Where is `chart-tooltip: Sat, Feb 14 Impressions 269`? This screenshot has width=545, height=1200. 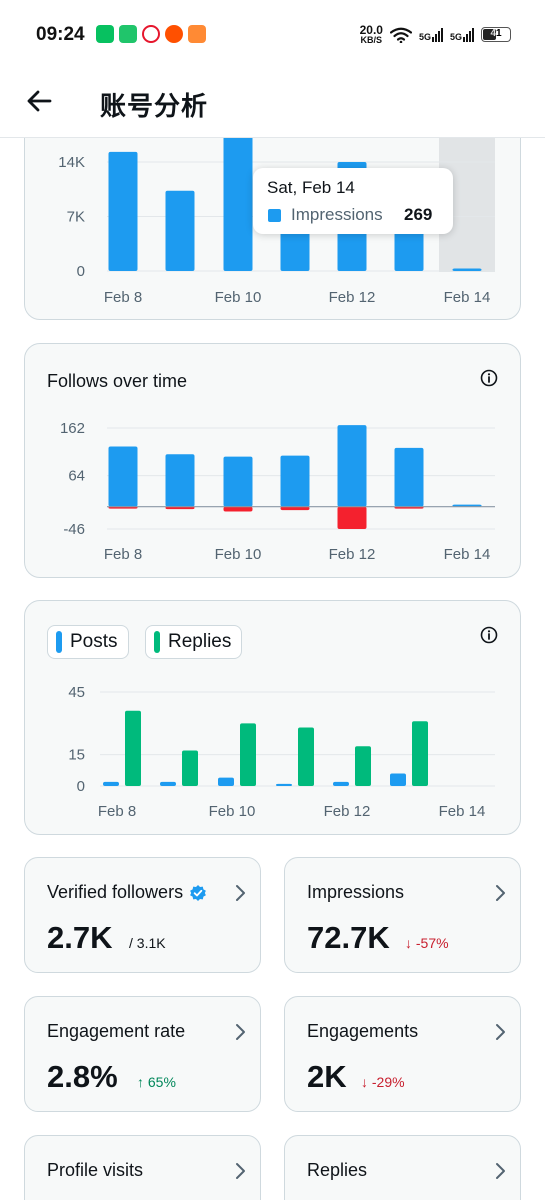 chart-tooltip: Sat, Feb 14 Impressions 269 is located at coordinates (353, 201).